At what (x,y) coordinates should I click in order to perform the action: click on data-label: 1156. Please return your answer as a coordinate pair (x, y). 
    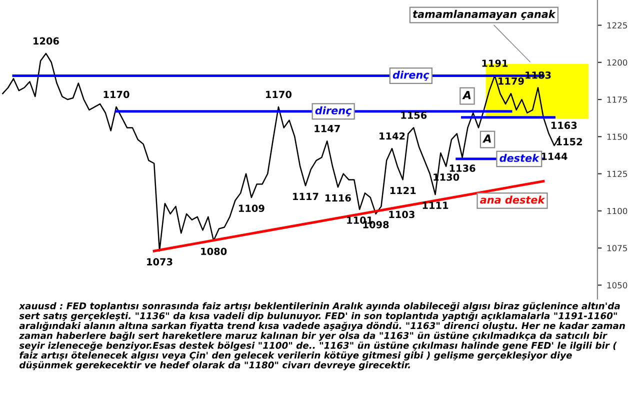
    Looking at the image, I should click on (414, 115).